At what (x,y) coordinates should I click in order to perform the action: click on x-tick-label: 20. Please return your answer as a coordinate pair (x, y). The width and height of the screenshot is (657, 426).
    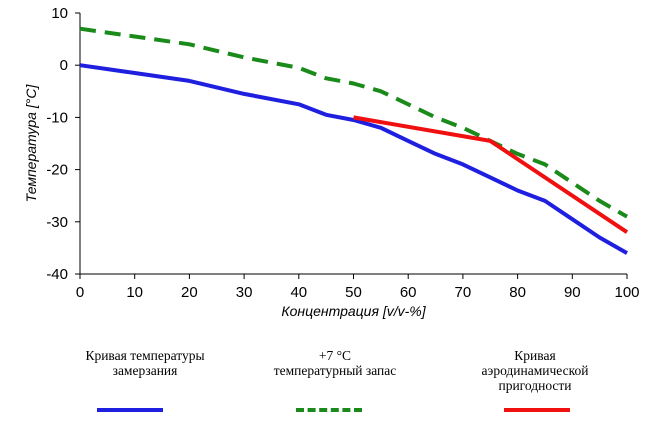
    Looking at the image, I should click on (189, 292).